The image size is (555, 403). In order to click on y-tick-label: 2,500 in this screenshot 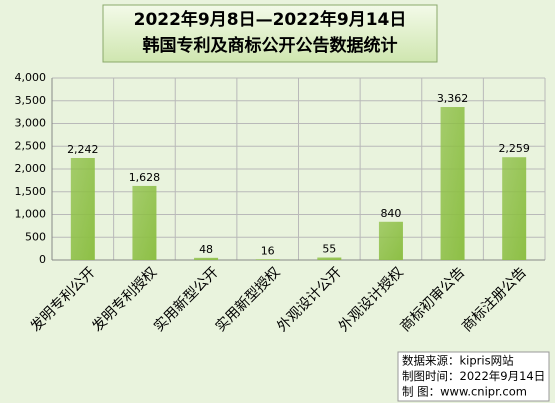, I will do `click(31, 145)`.